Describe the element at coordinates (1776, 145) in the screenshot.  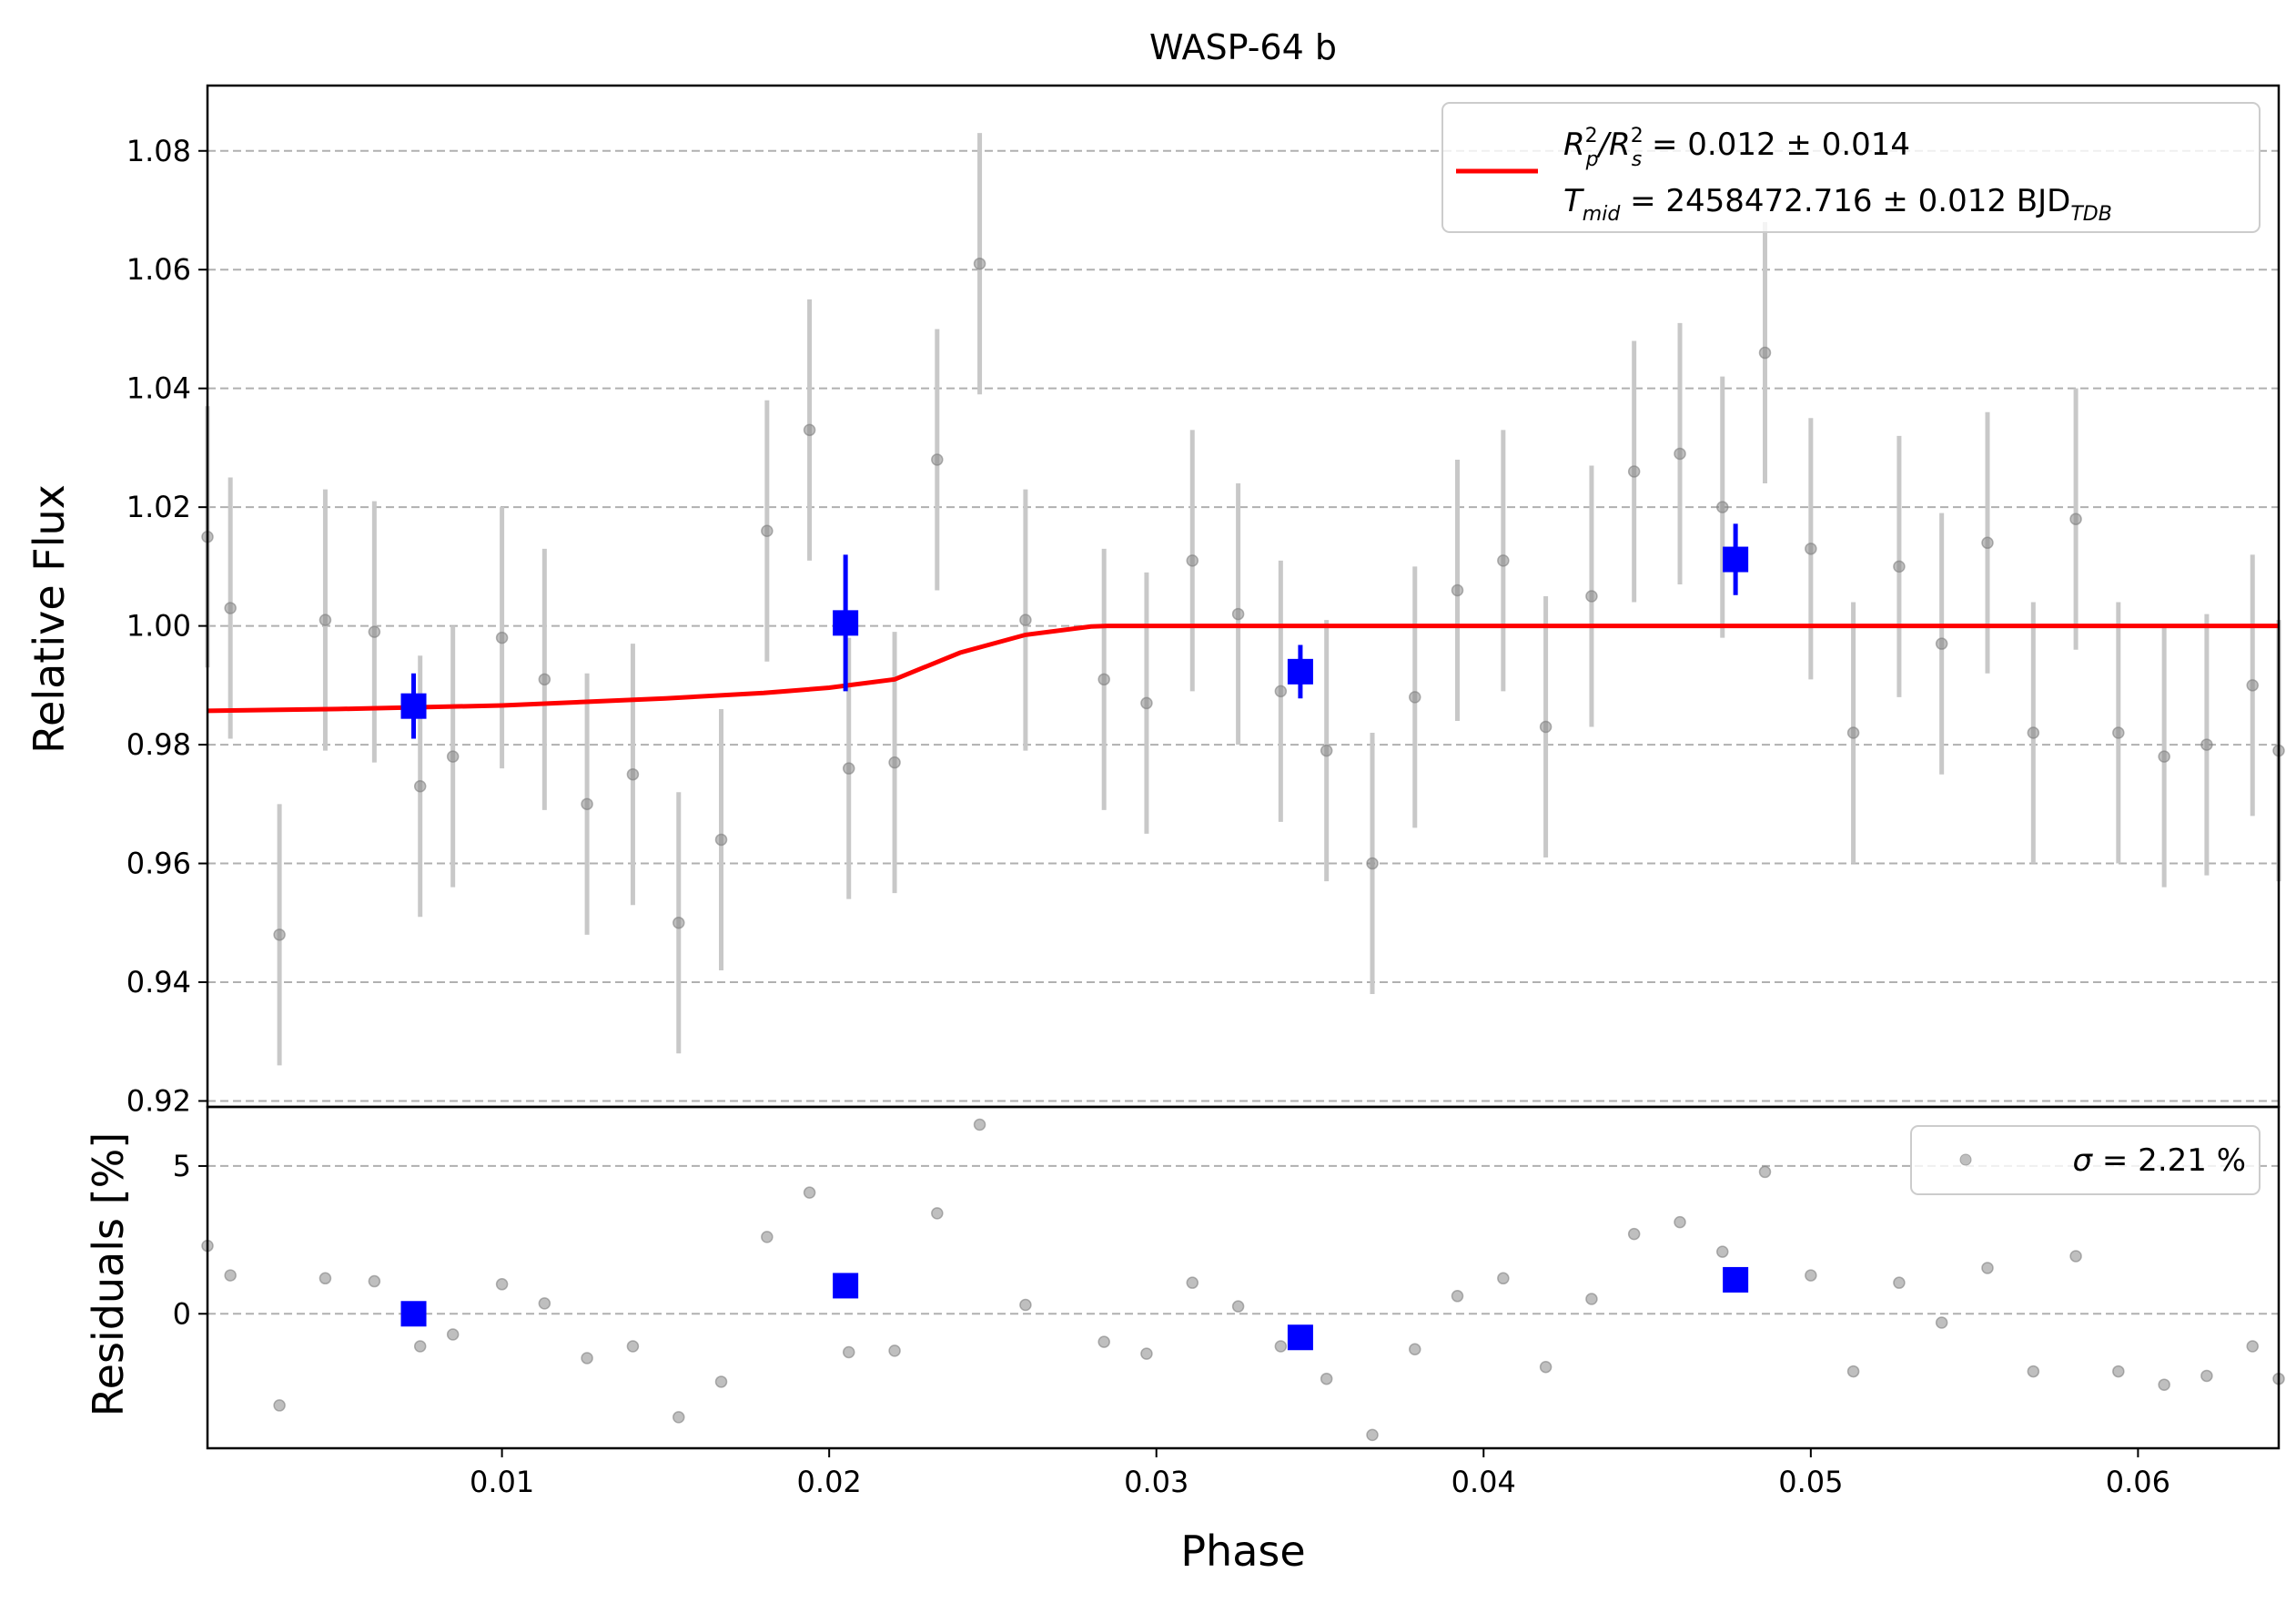
I see `legend-depth-value: = 0.012 ± 0.014` at that location.